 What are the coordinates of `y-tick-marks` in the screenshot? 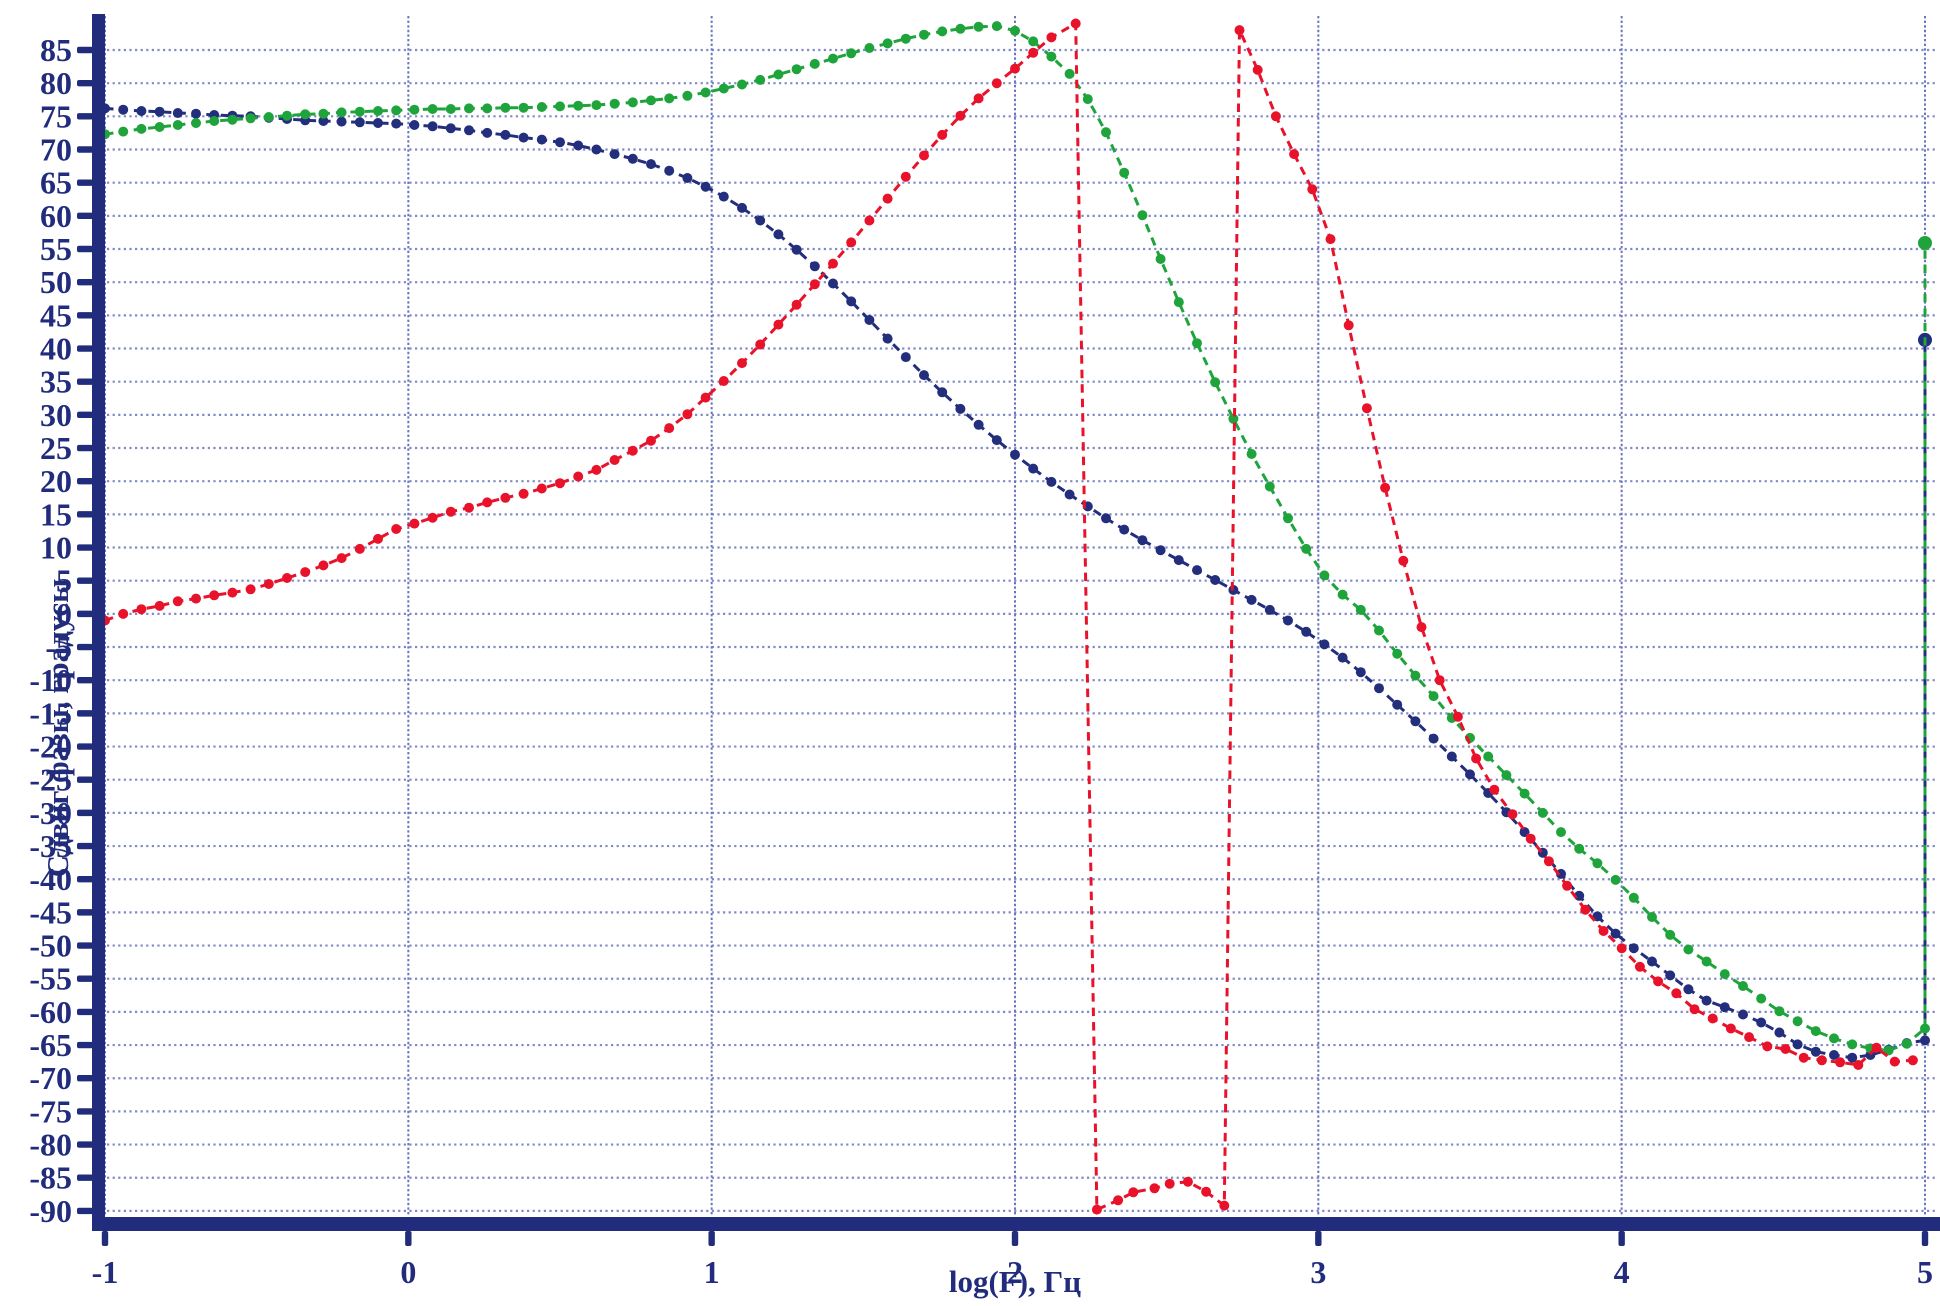 It's located at (85, 630).